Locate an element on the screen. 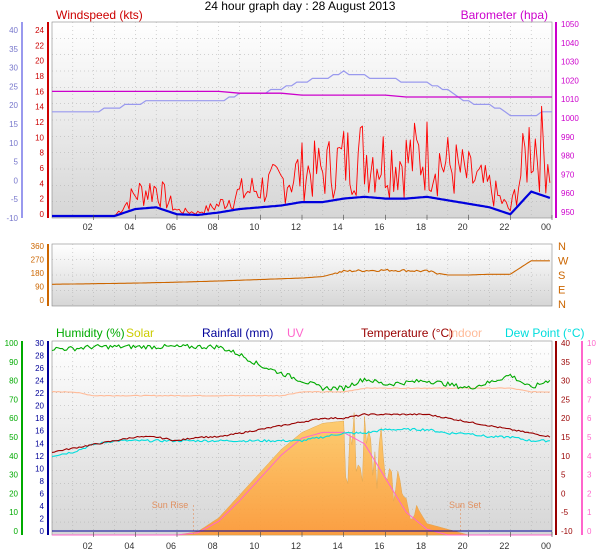  humidity-line is located at coordinates (301, 367).